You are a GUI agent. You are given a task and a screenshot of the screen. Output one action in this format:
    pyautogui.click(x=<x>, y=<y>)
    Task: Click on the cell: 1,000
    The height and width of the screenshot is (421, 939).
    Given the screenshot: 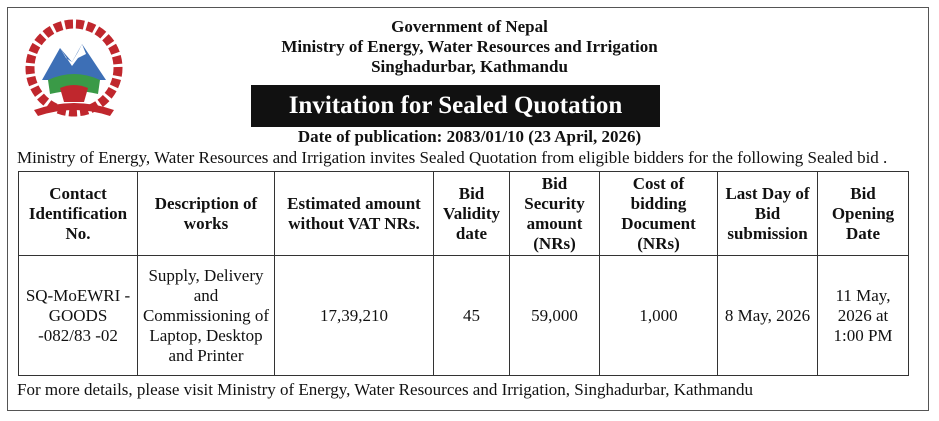 What is the action you would take?
    pyautogui.click(x=658, y=315)
    